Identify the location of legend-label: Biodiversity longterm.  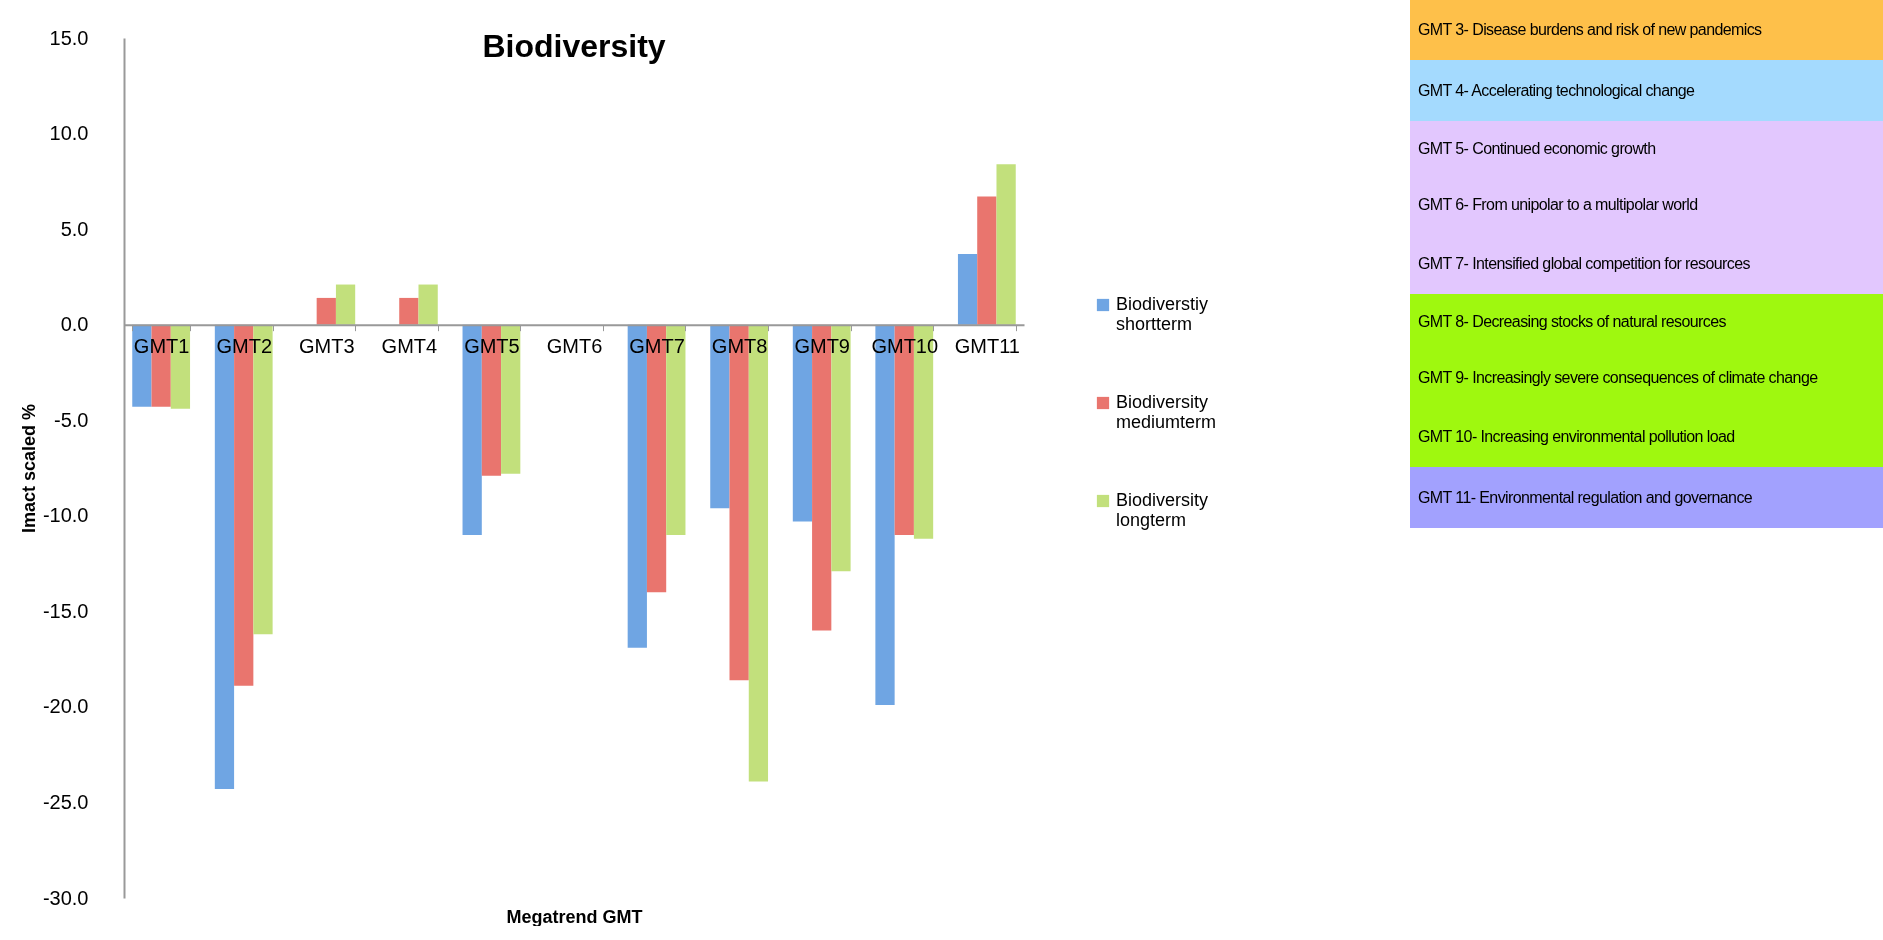
(1162, 510).